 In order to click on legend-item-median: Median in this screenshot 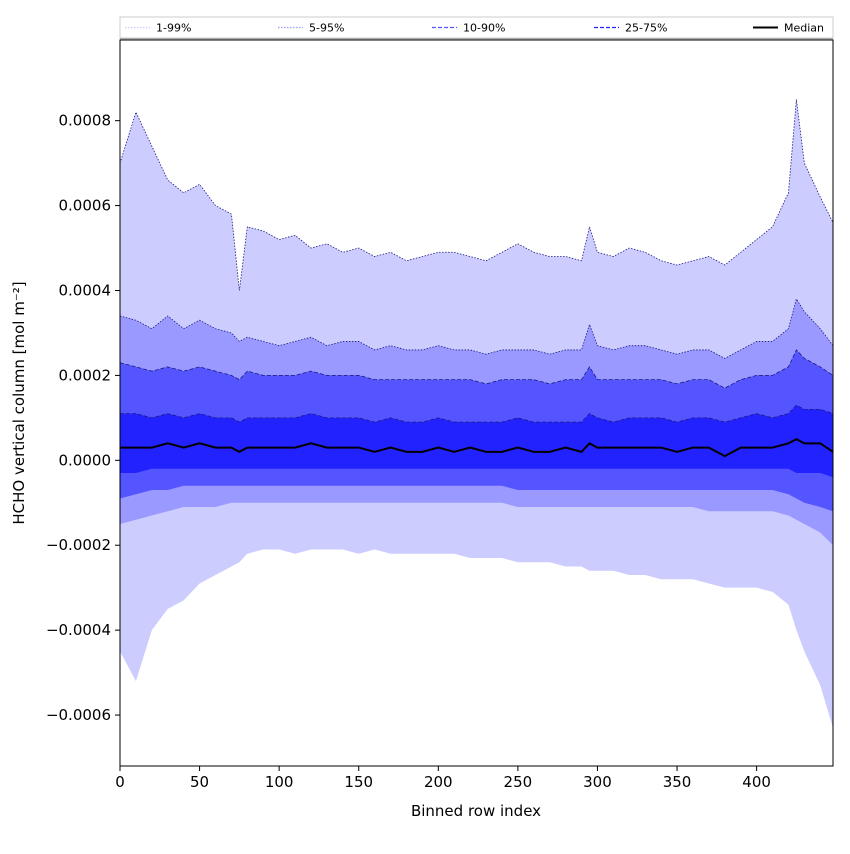, I will do `click(788, 28)`.